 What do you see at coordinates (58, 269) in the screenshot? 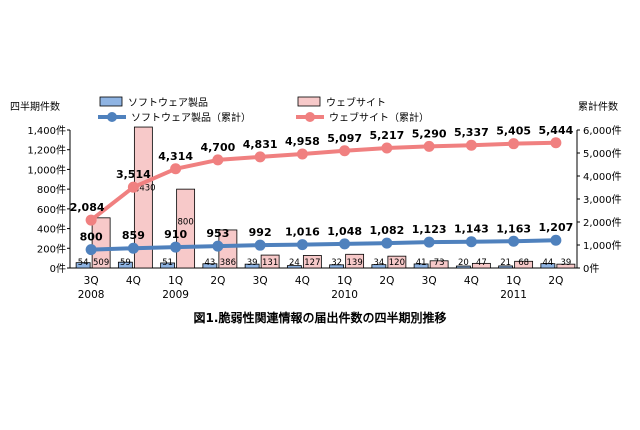
I see `left-tick-label: 0件` at bounding box center [58, 269].